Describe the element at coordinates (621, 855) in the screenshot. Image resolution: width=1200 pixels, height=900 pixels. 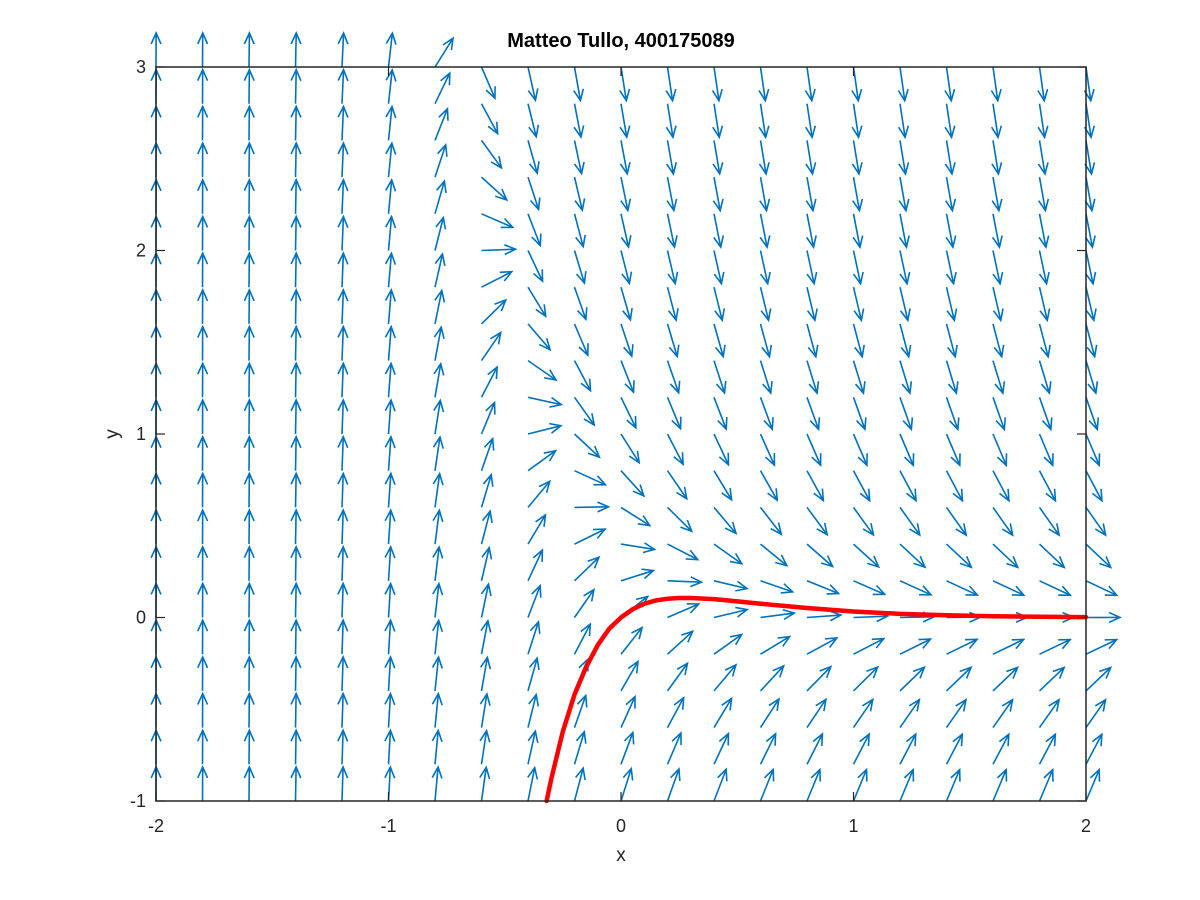
I see `x-axis-label: x` at that location.